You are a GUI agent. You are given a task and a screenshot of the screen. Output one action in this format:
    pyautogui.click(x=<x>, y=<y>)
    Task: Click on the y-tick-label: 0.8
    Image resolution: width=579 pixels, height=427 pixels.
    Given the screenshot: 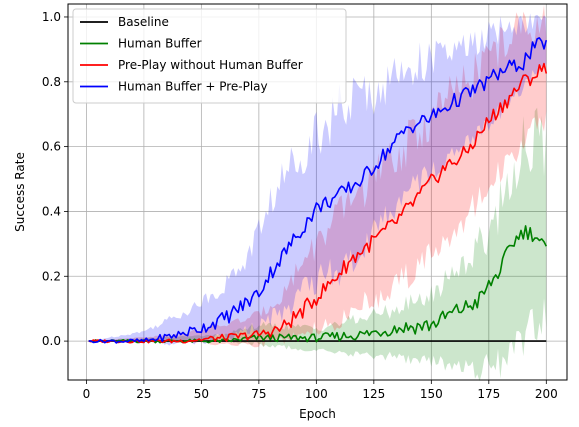 What is the action you would take?
    pyautogui.click(x=51, y=82)
    